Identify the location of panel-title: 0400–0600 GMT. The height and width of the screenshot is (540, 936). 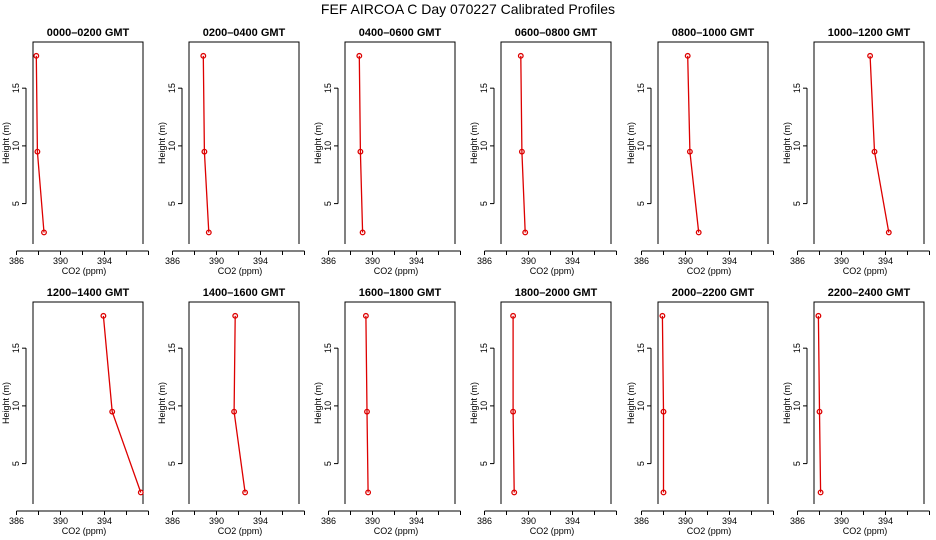
(400, 33).